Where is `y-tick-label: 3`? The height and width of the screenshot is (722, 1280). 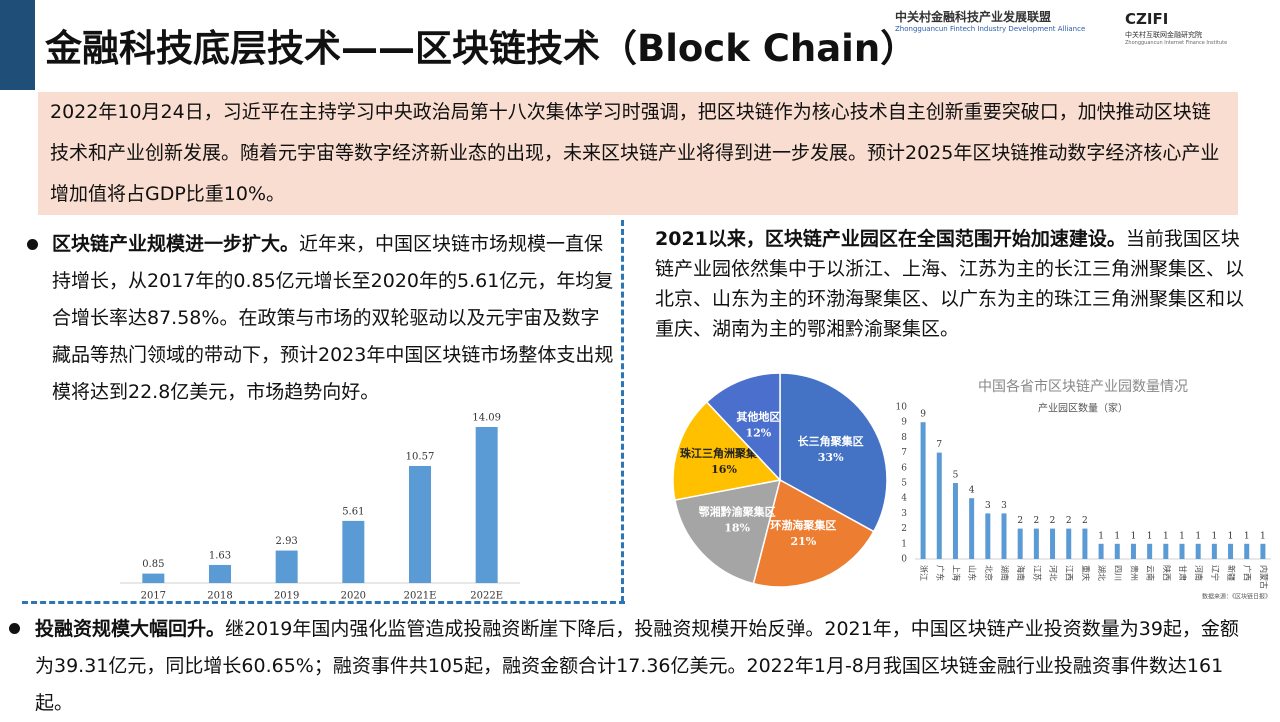
y-tick-label: 3 is located at coordinates (904, 514).